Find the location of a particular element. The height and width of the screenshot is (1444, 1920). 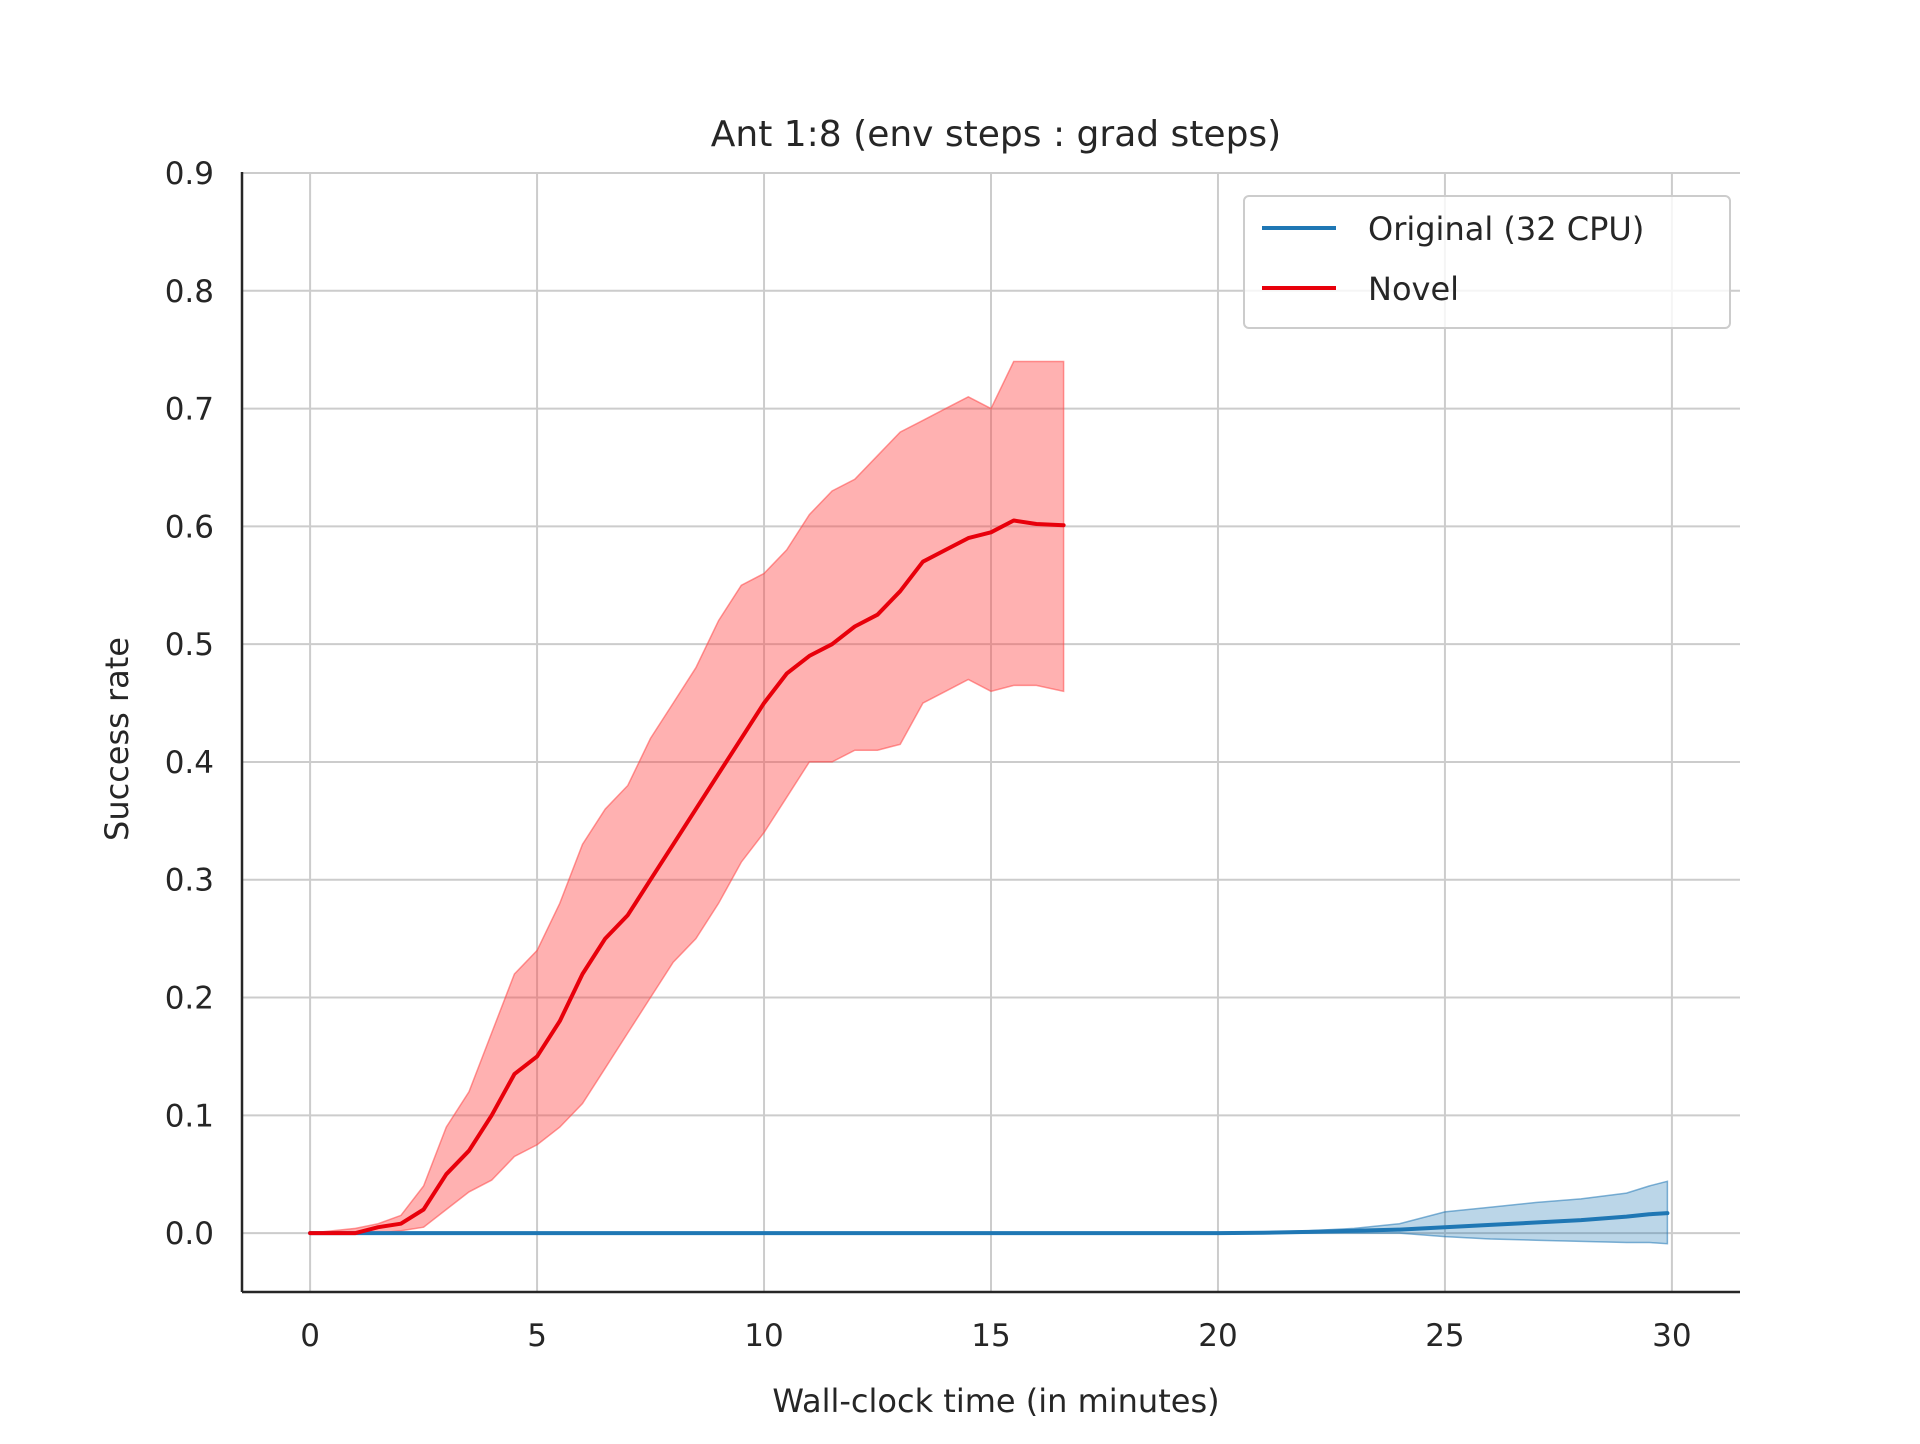

legend-box is located at coordinates (1487, 262).